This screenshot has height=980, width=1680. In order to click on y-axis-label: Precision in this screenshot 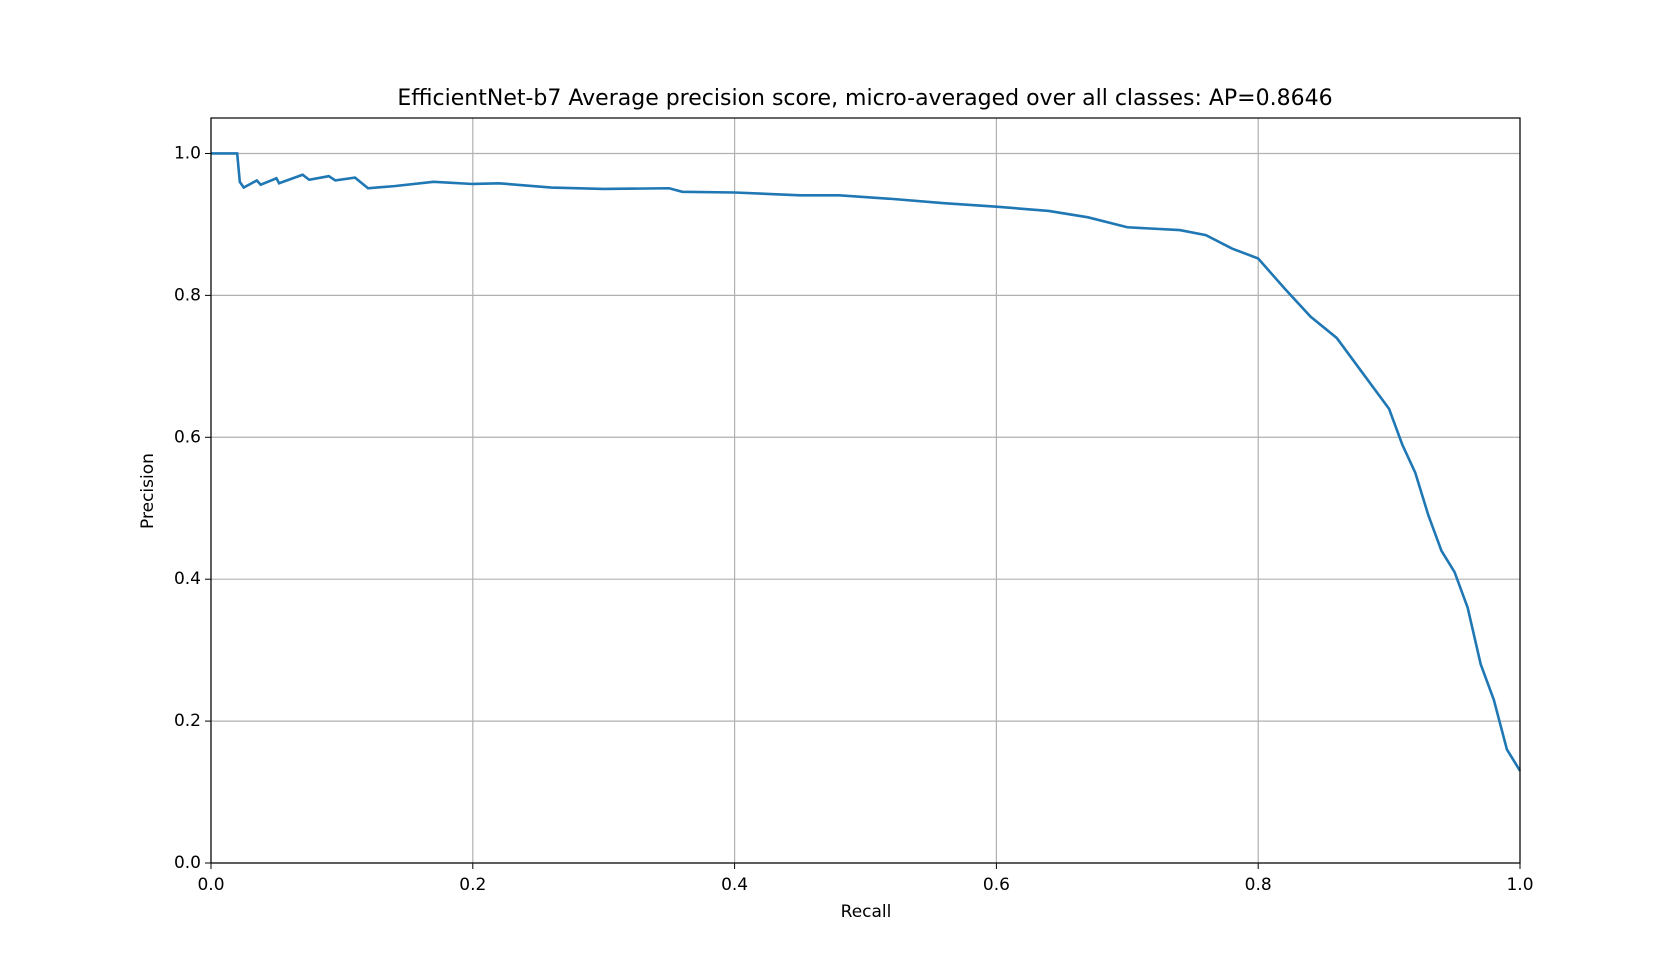, I will do `click(148, 491)`.